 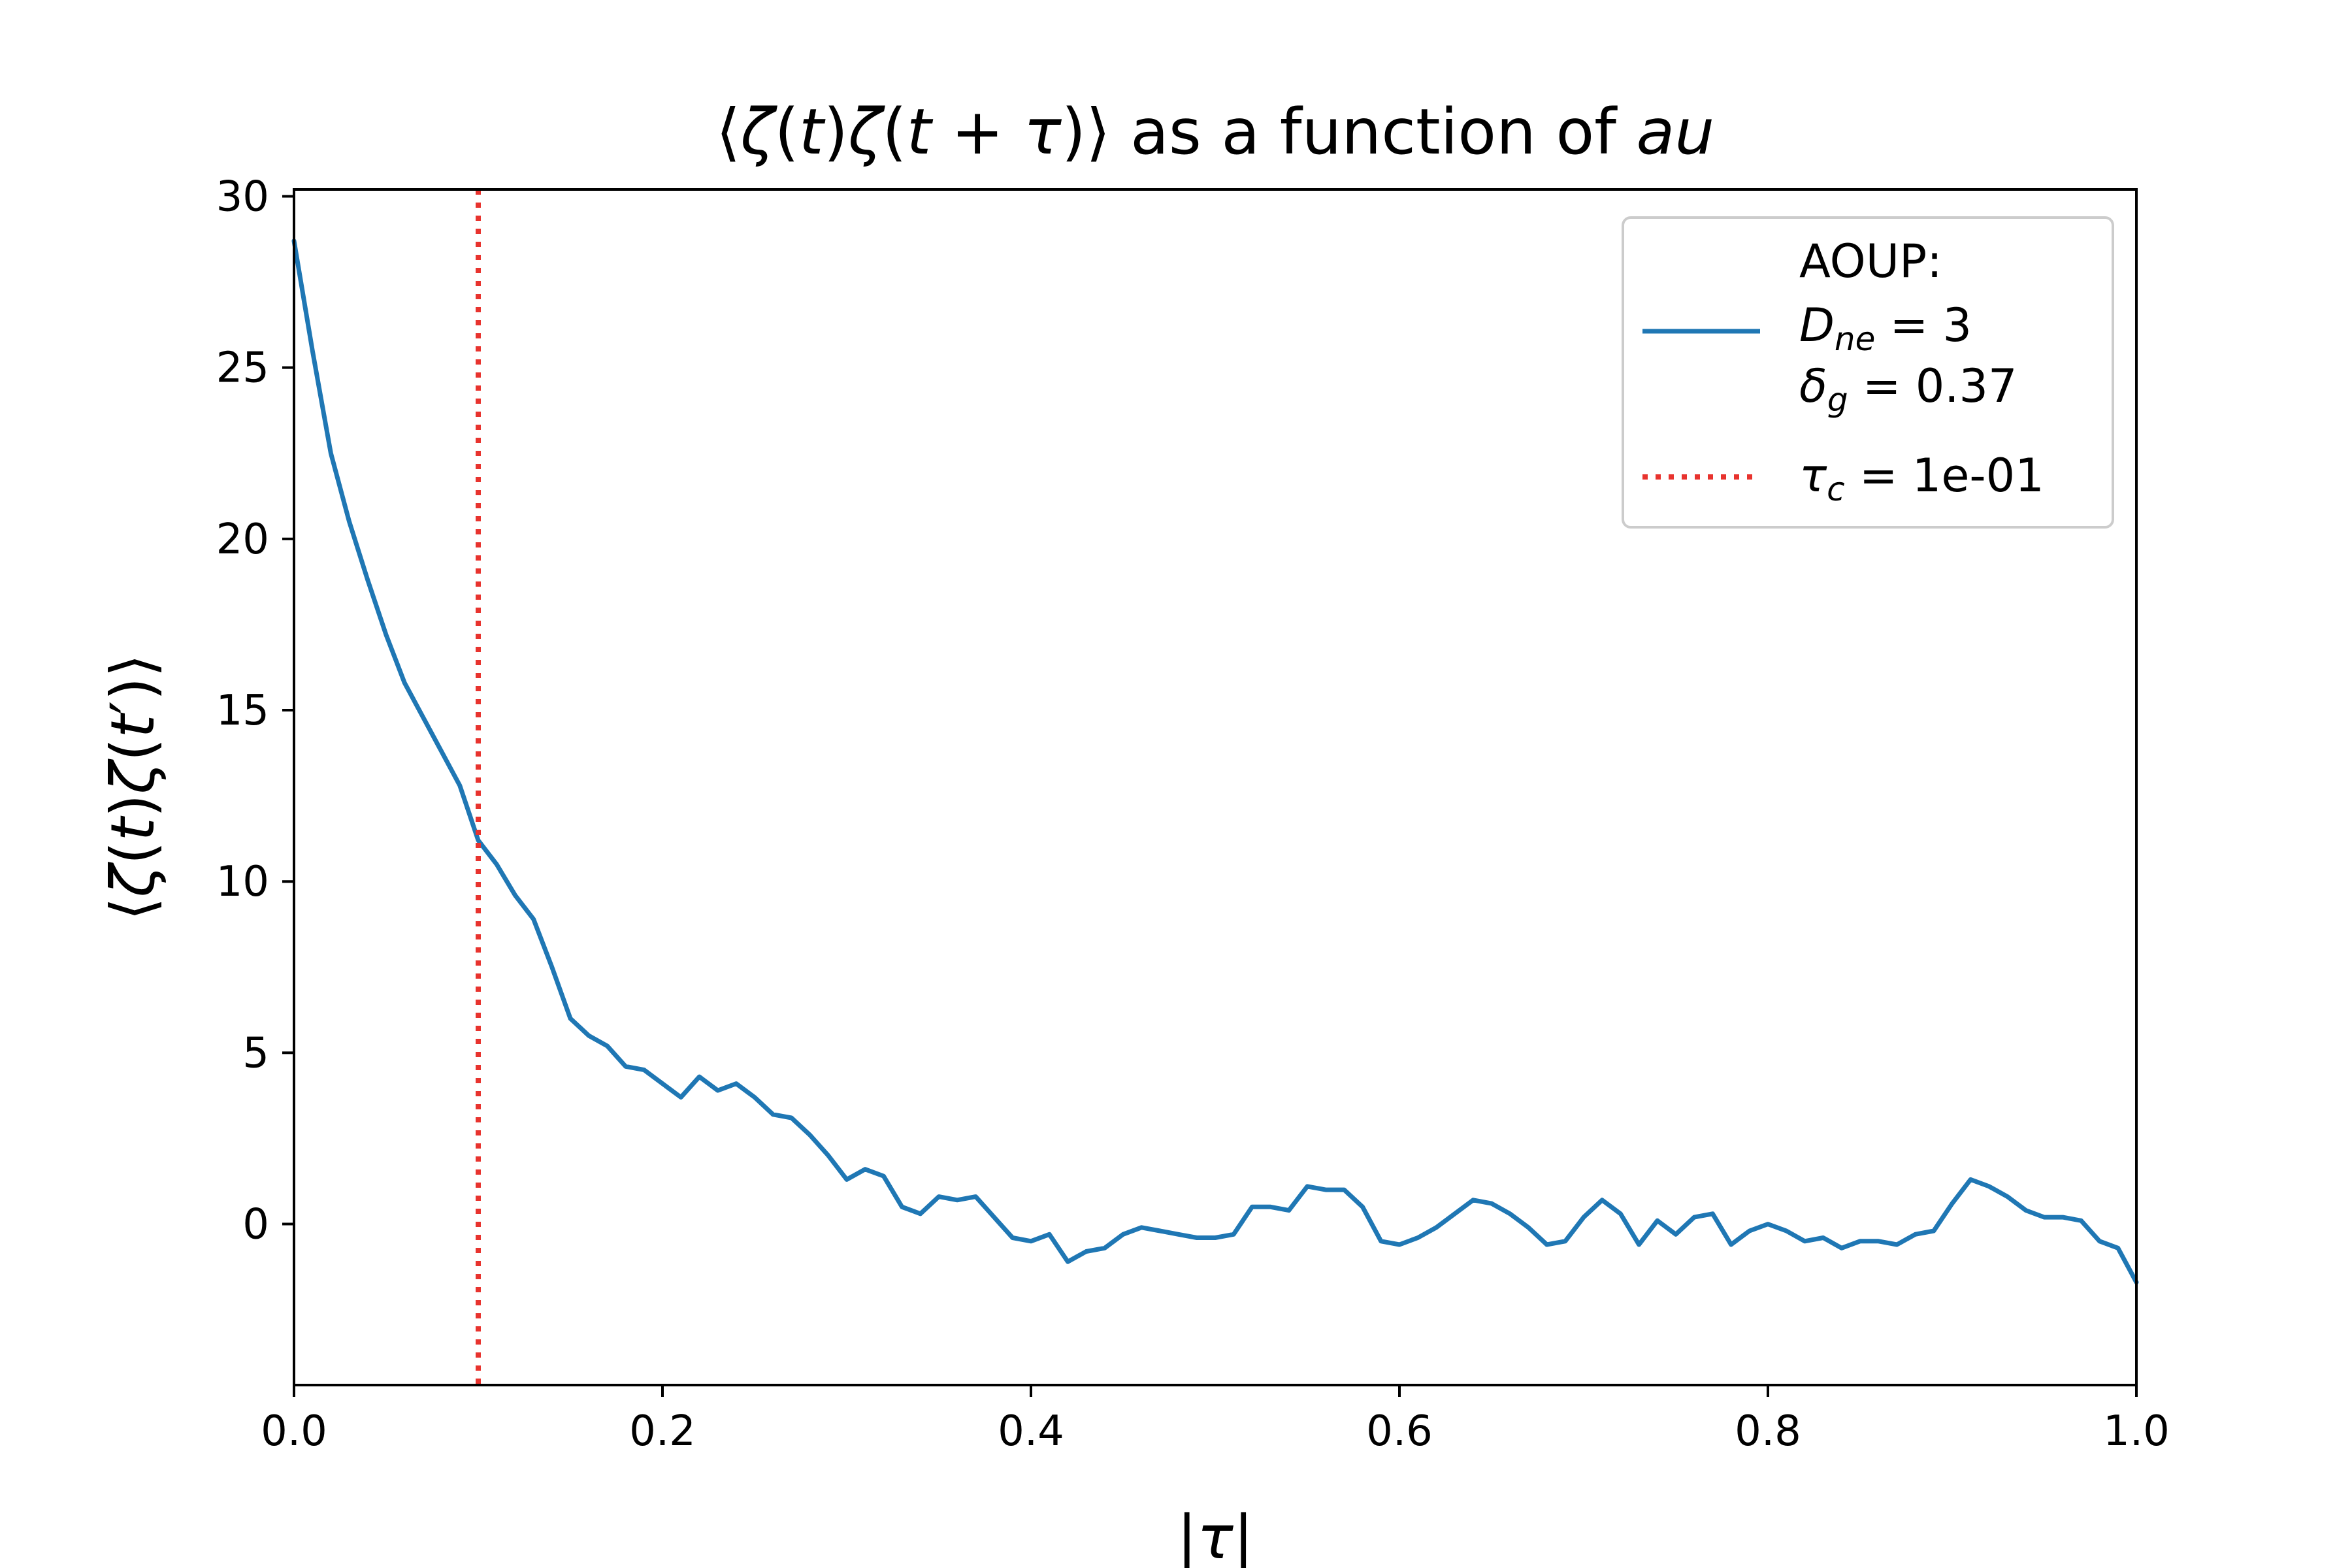 I want to click on y-tick-label: 25, so click(x=242, y=368).